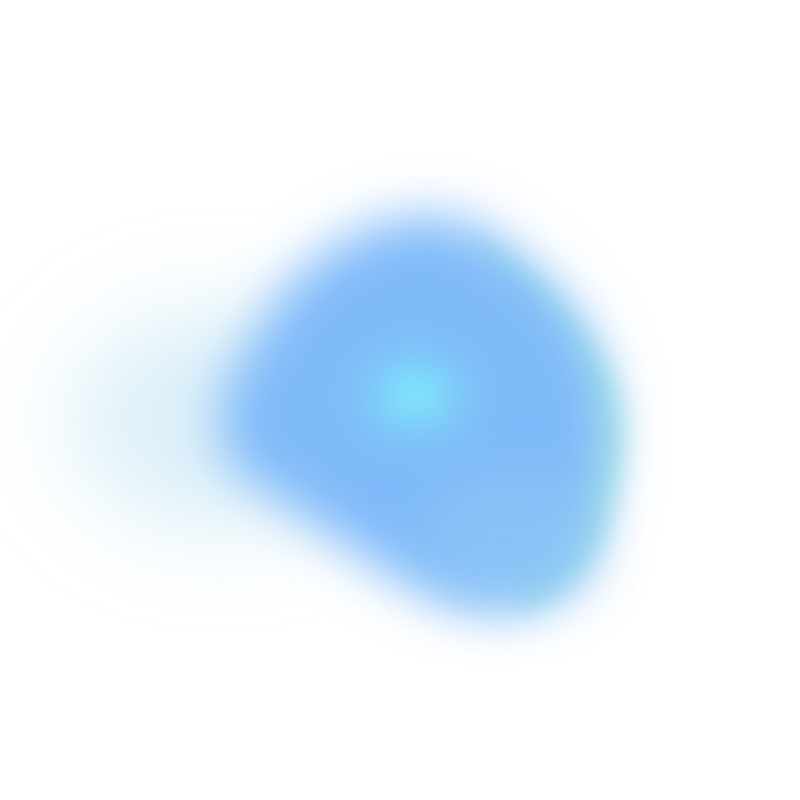 This screenshot has width=800, height=800. I want to click on bright-core, so click(415, 395).